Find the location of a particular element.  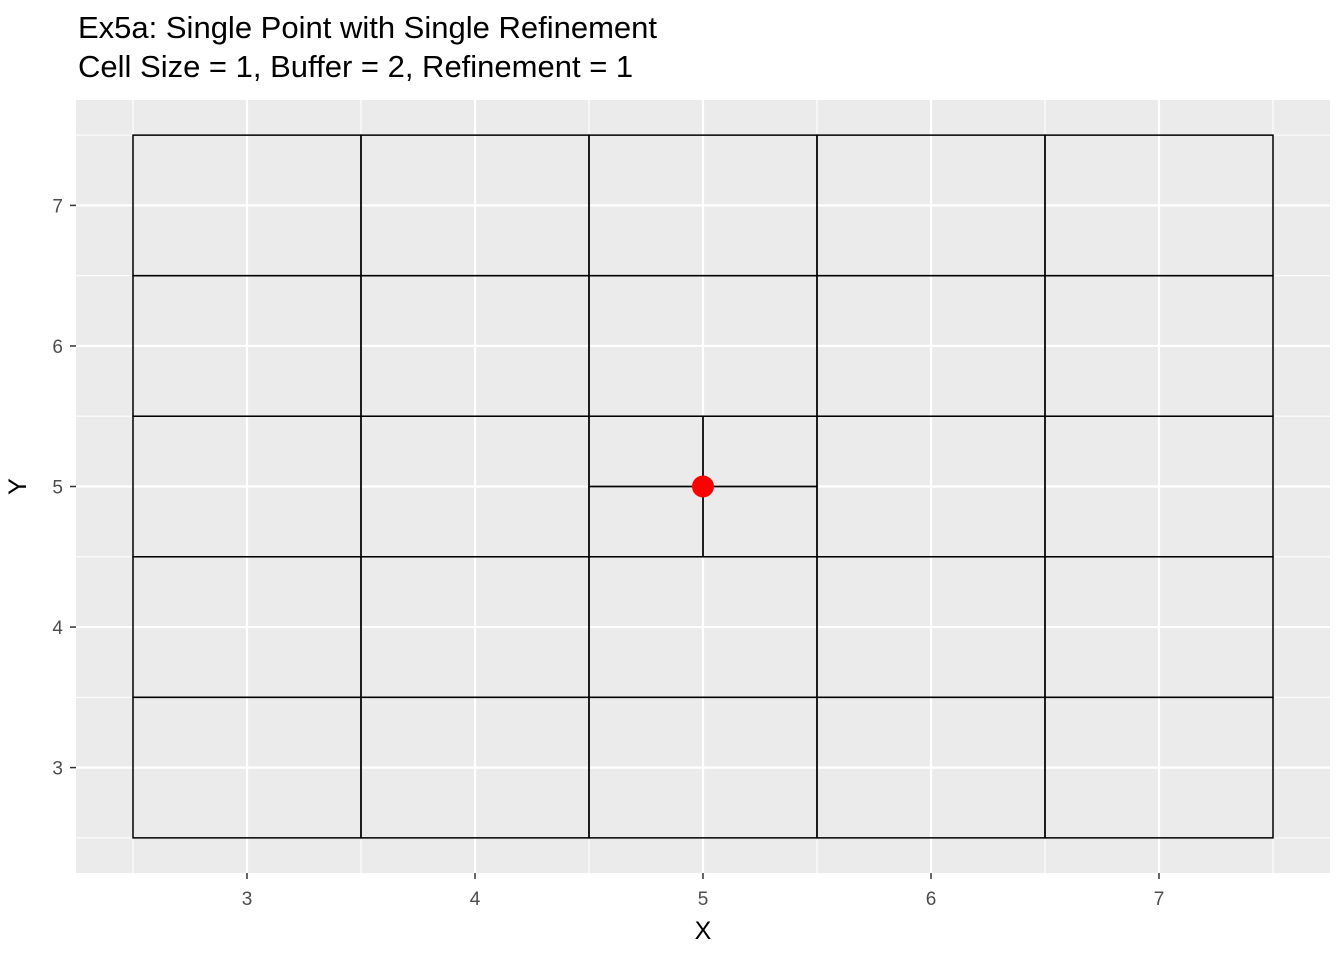

x-tick-label: 3 is located at coordinates (247, 899).